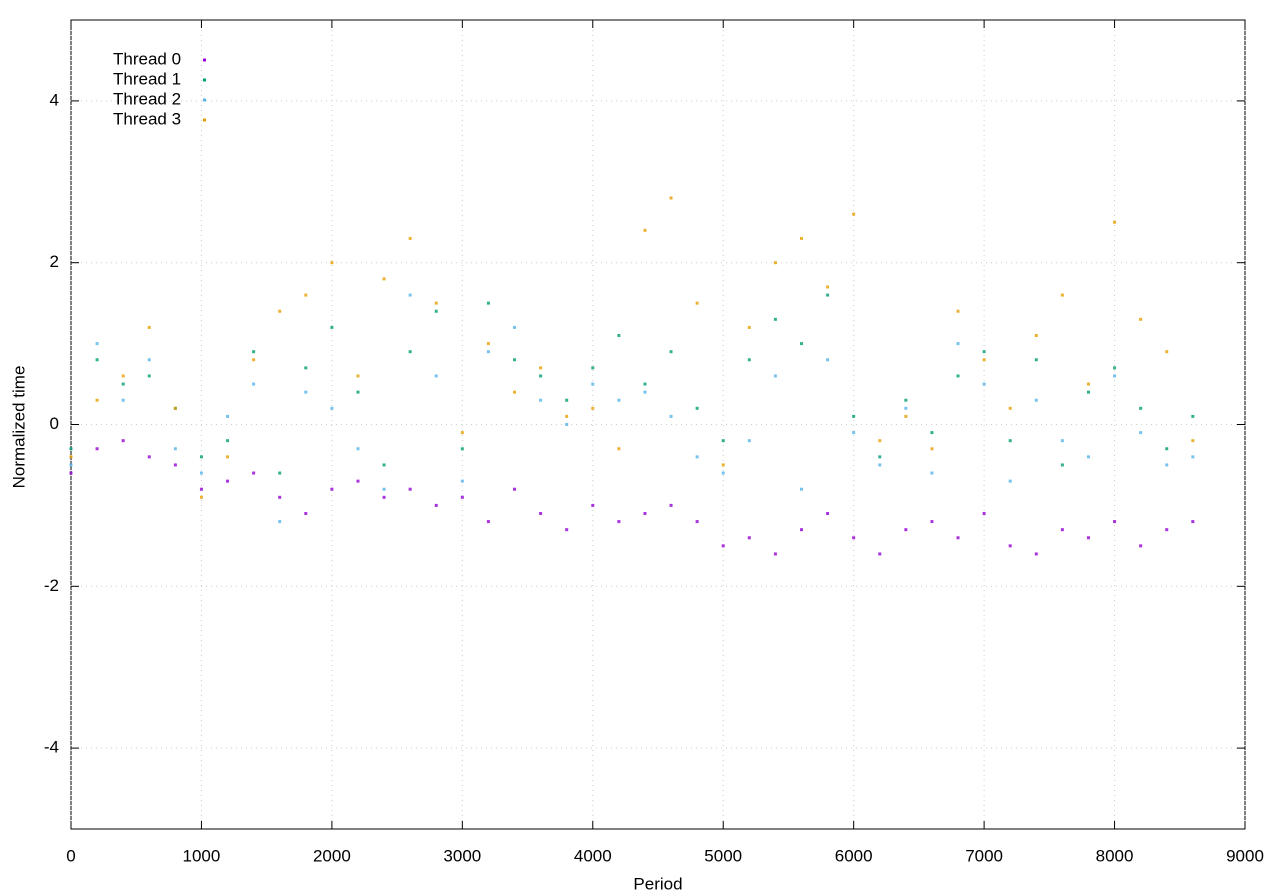 This screenshot has width=1280, height=896. What do you see at coordinates (462, 855) in the screenshot?
I see `x-tick-label: 3000` at bounding box center [462, 855].